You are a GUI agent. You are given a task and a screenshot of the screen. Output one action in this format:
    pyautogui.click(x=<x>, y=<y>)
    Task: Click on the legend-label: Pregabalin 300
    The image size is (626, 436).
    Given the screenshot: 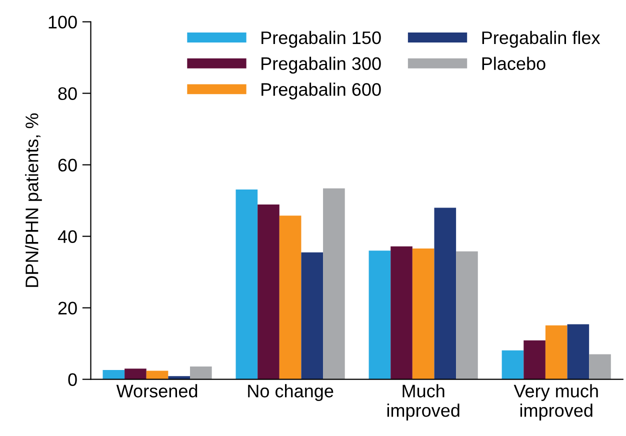 What is the action you would take?
    pyautogui.click(x=321, y=65)
    